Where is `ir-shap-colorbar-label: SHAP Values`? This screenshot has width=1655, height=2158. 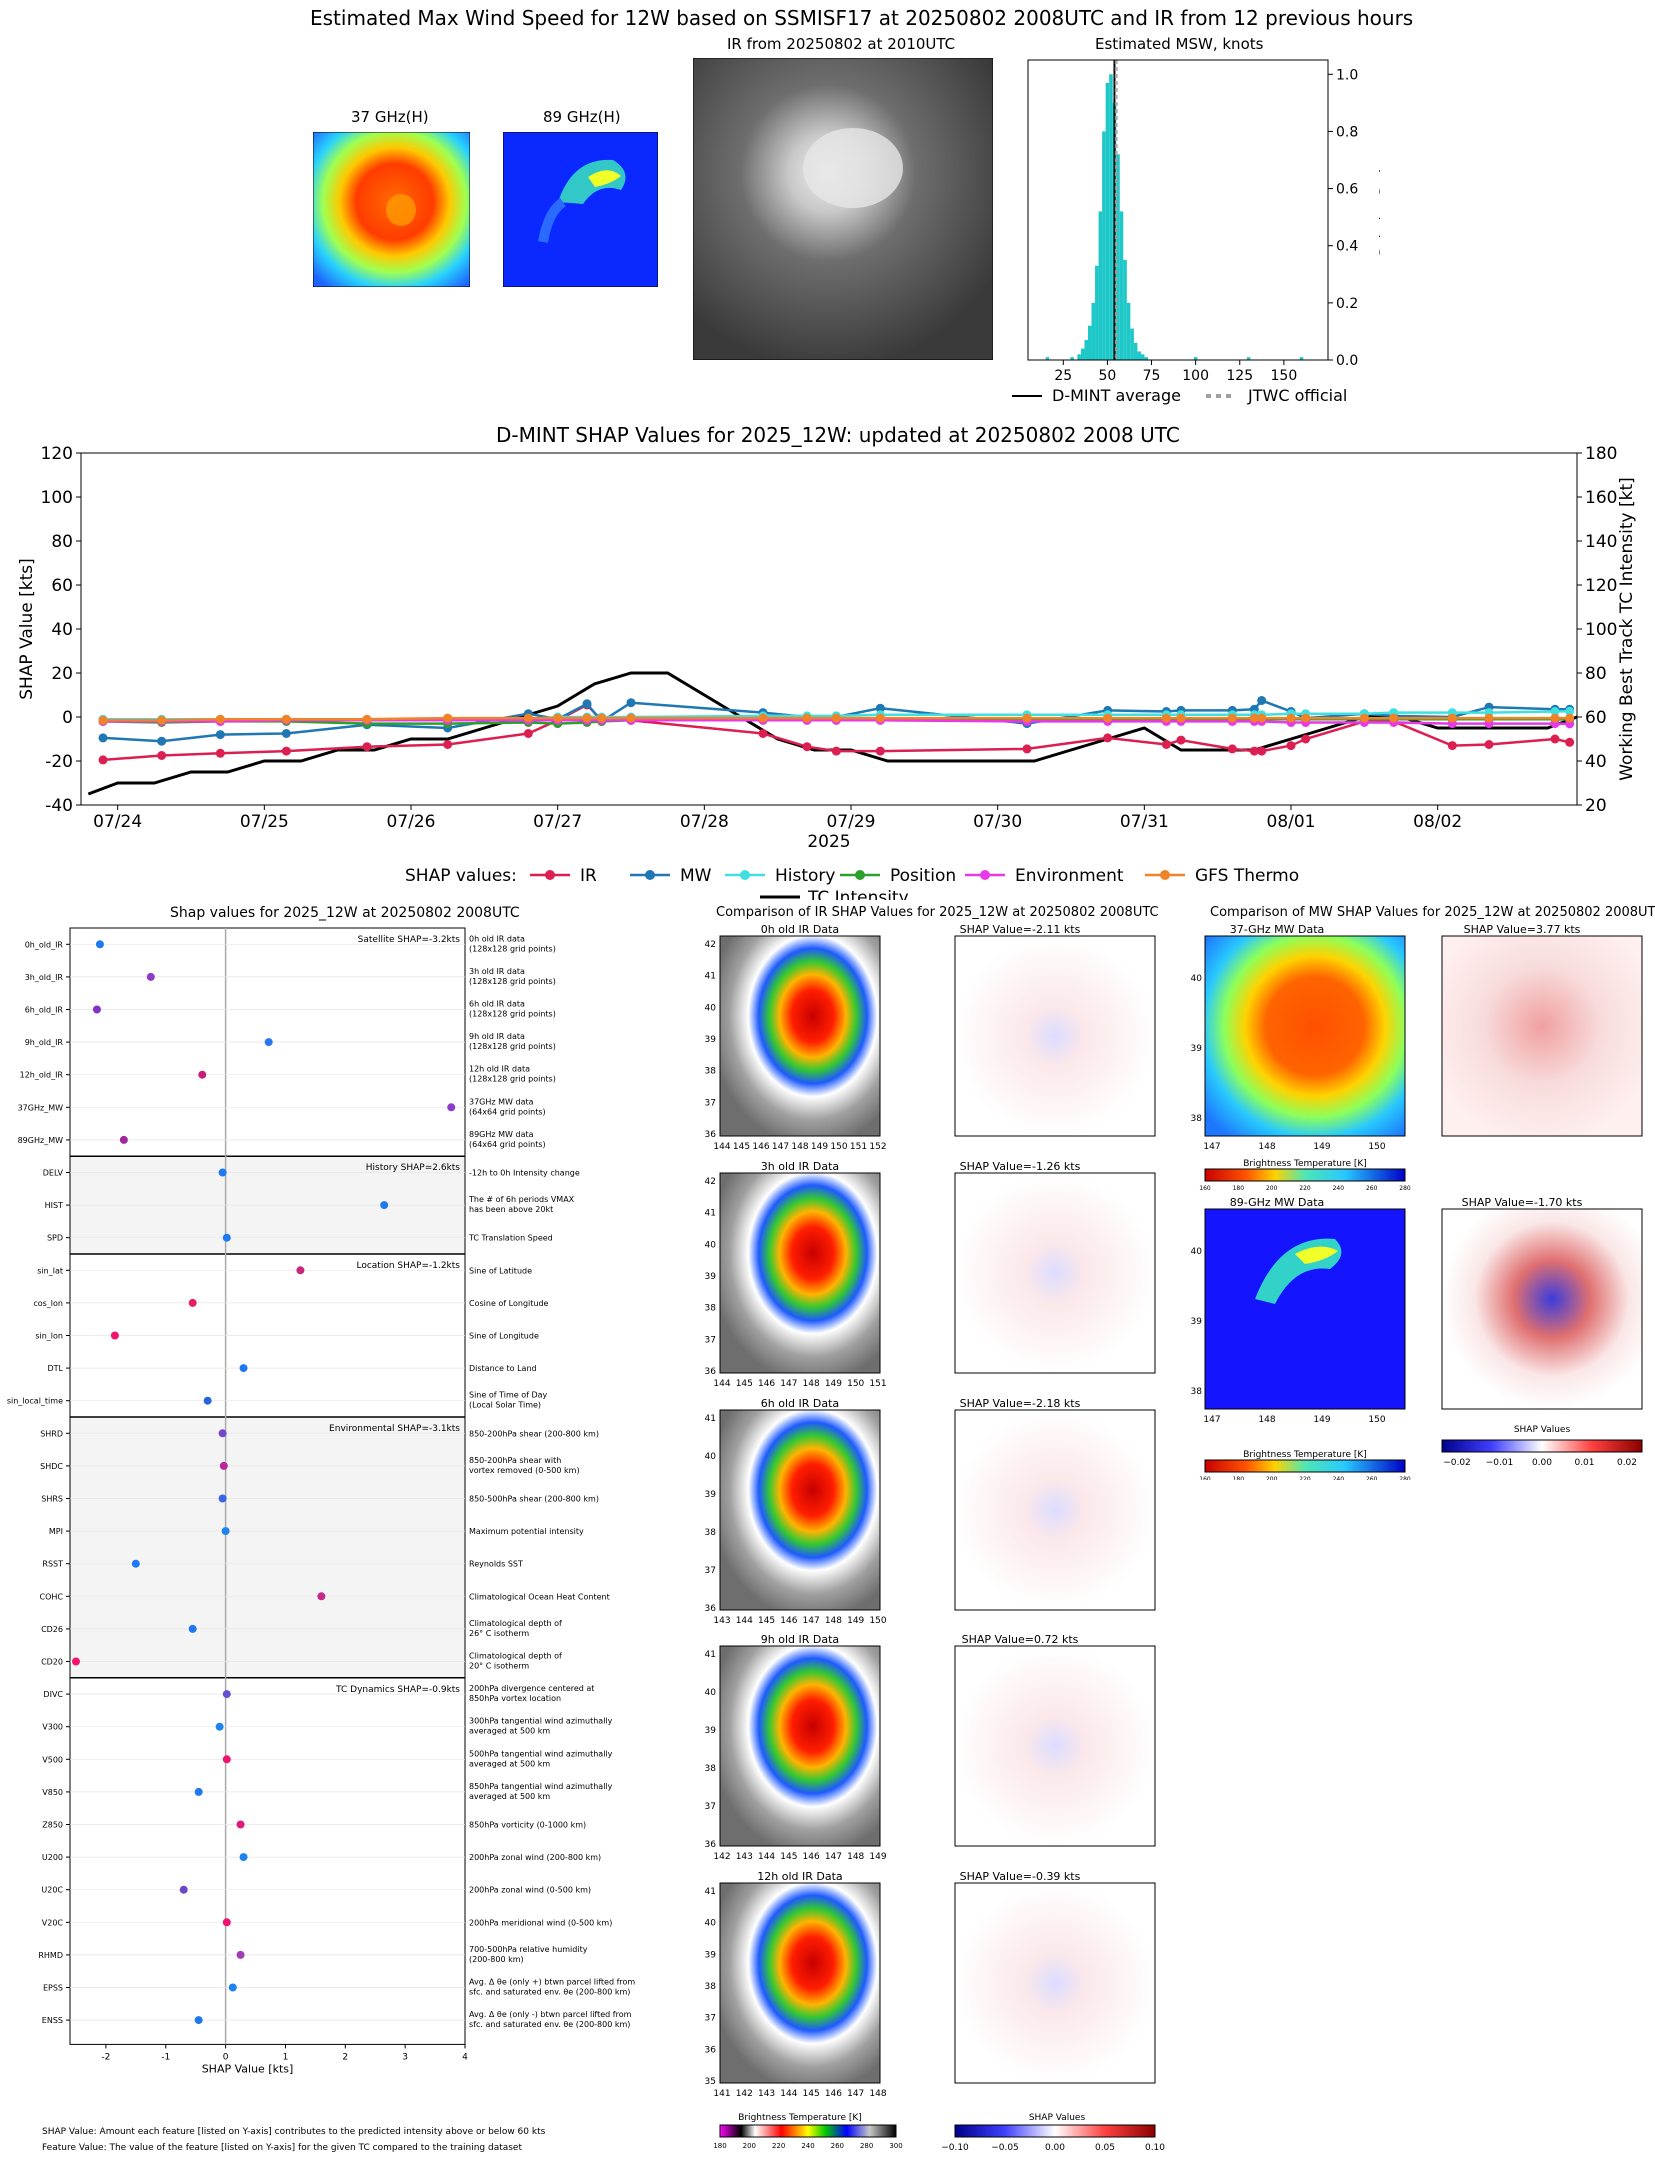
ir-shap-colorbar-label: SHAP Values is located at coordinates (1057, 2118).